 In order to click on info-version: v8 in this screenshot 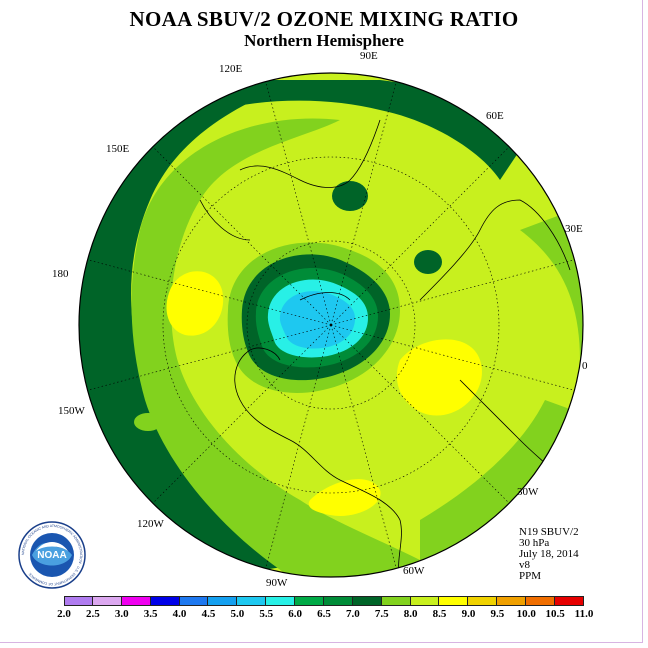, I will do `click(524, 565)`.